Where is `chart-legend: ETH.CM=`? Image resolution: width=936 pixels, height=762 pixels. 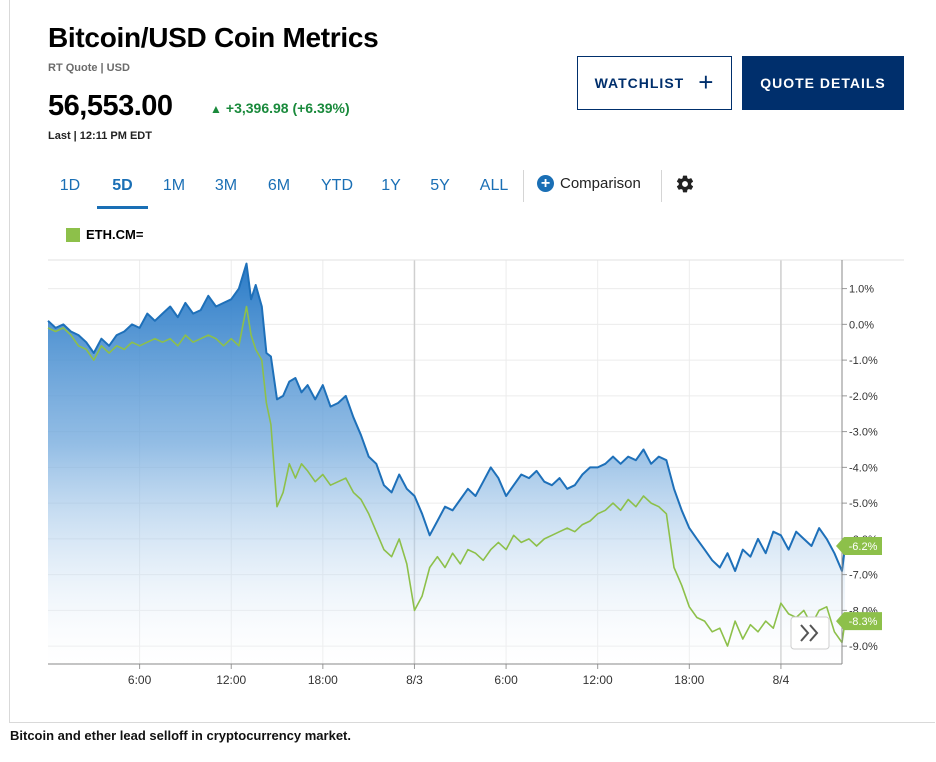 chart-legend: ETH.CM= is located at coordinates (104, 234).